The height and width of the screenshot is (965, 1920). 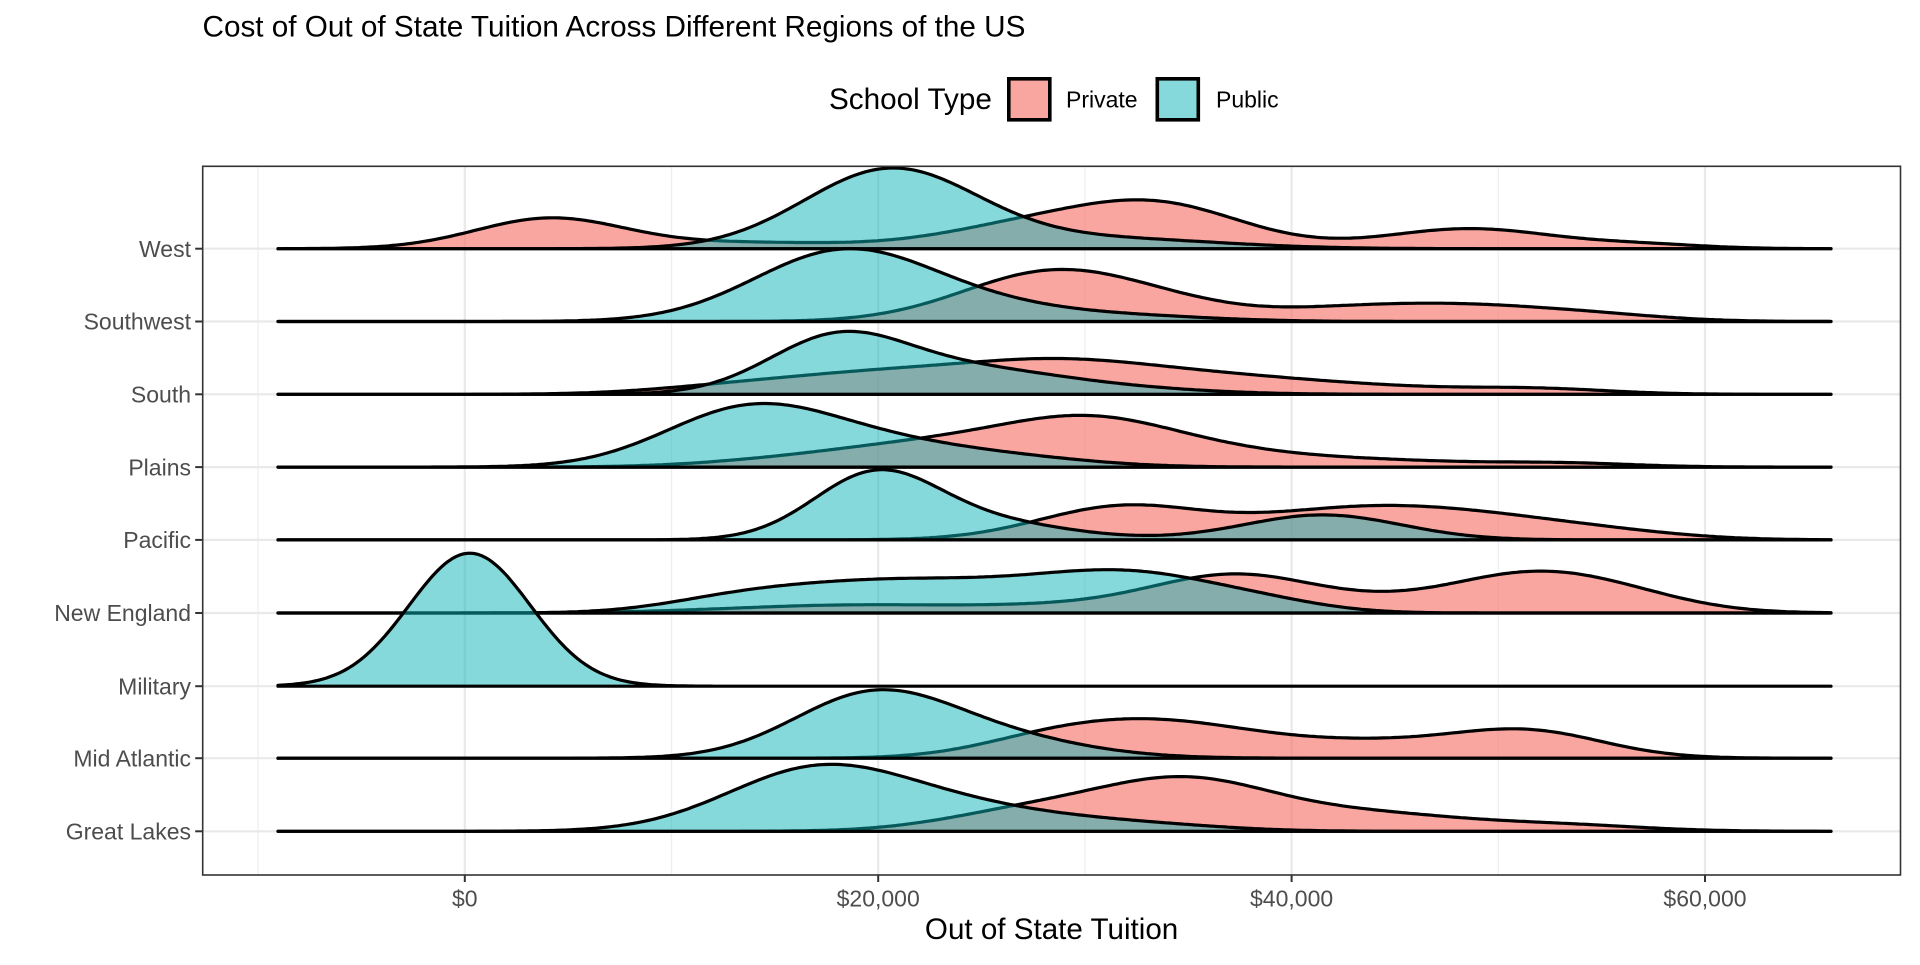 What do you see at coordinates (138, 322) in the screenshot?
I see `svg-text: Southwest` at bounding box center [138, 322].